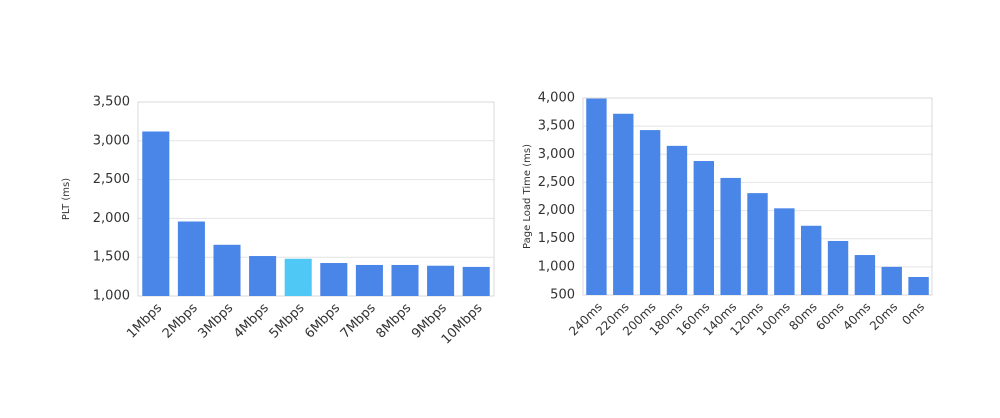 The image size is (1000, 418). I want to click on y-tick-label: 4,000, so click(556, 98).